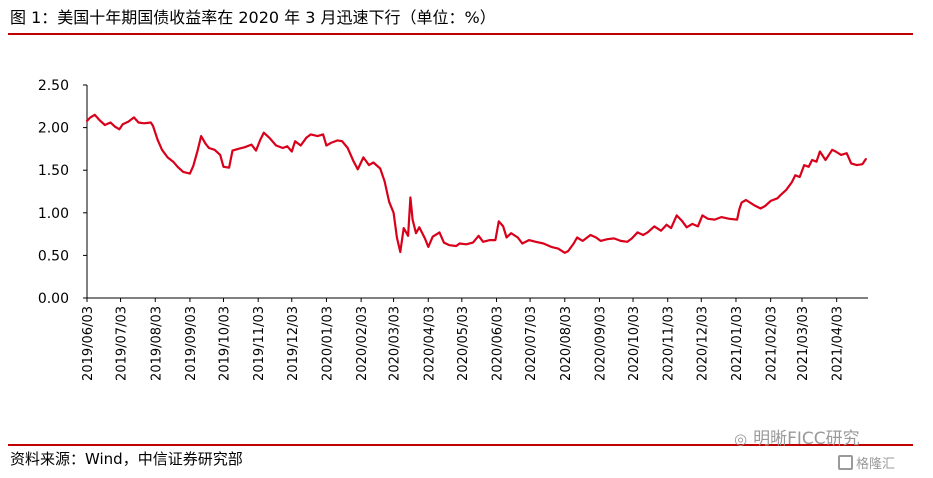 This screenshot has width=933, height=478. What do you see at coordinates (327, 343) in the screenshot?
I see `x-tick-label: 2020/01/03` at bounding box center [327, 343].